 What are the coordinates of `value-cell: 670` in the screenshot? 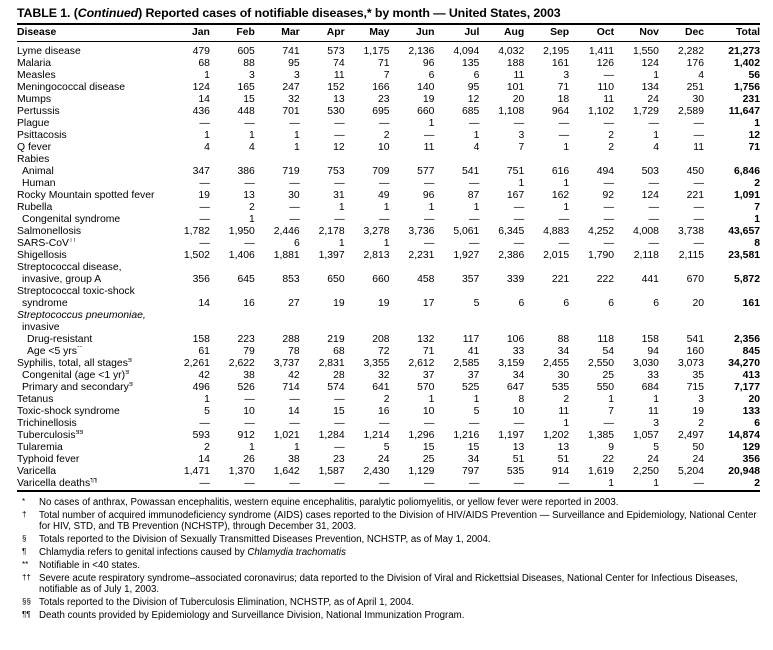 It's located at (695, 279).